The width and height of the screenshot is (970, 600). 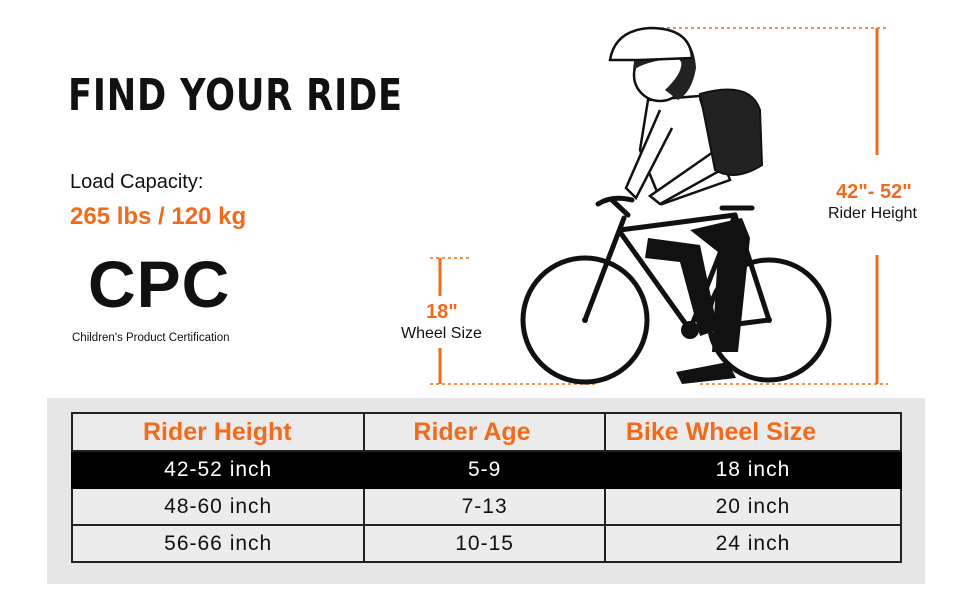 I want to click on page-title: FIND YOUR RIDE, so click(x=235, y=95).